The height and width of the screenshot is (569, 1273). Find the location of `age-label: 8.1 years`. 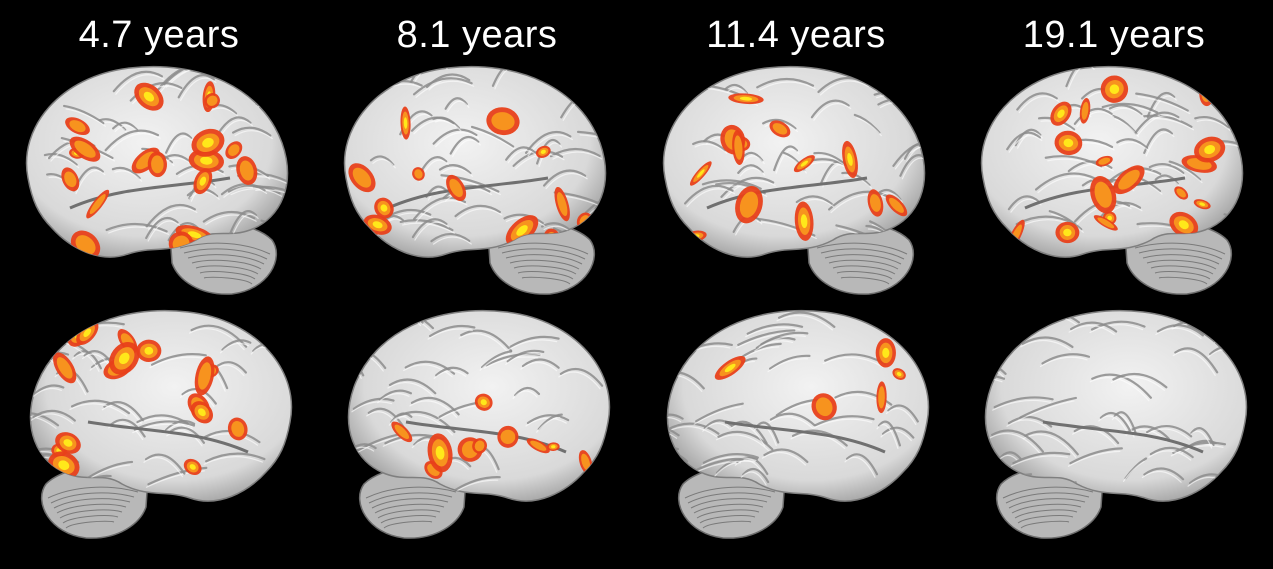

age-label: 8.1 years is located at coordinates (477, 35).